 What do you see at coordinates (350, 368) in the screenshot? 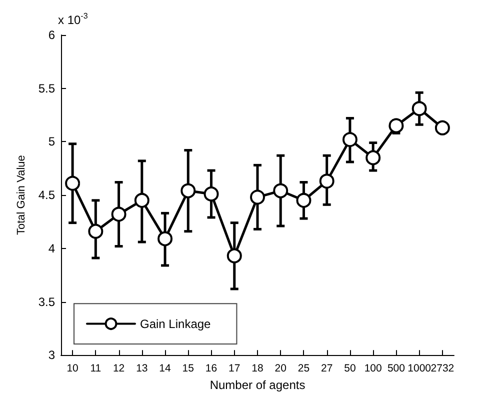
I see `x-tick-label: 50` at bounding box center [350, 368].